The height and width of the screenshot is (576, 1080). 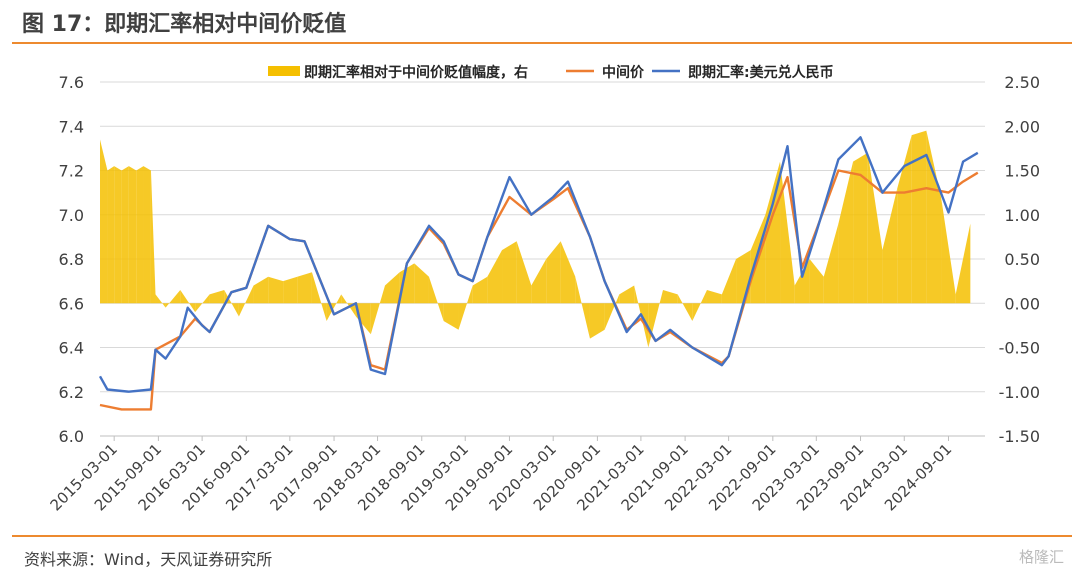 What do you see at coordinates (284, 71) in the screenshot?
I see `legend-swatch-bars` at bounding box center [284, 71].